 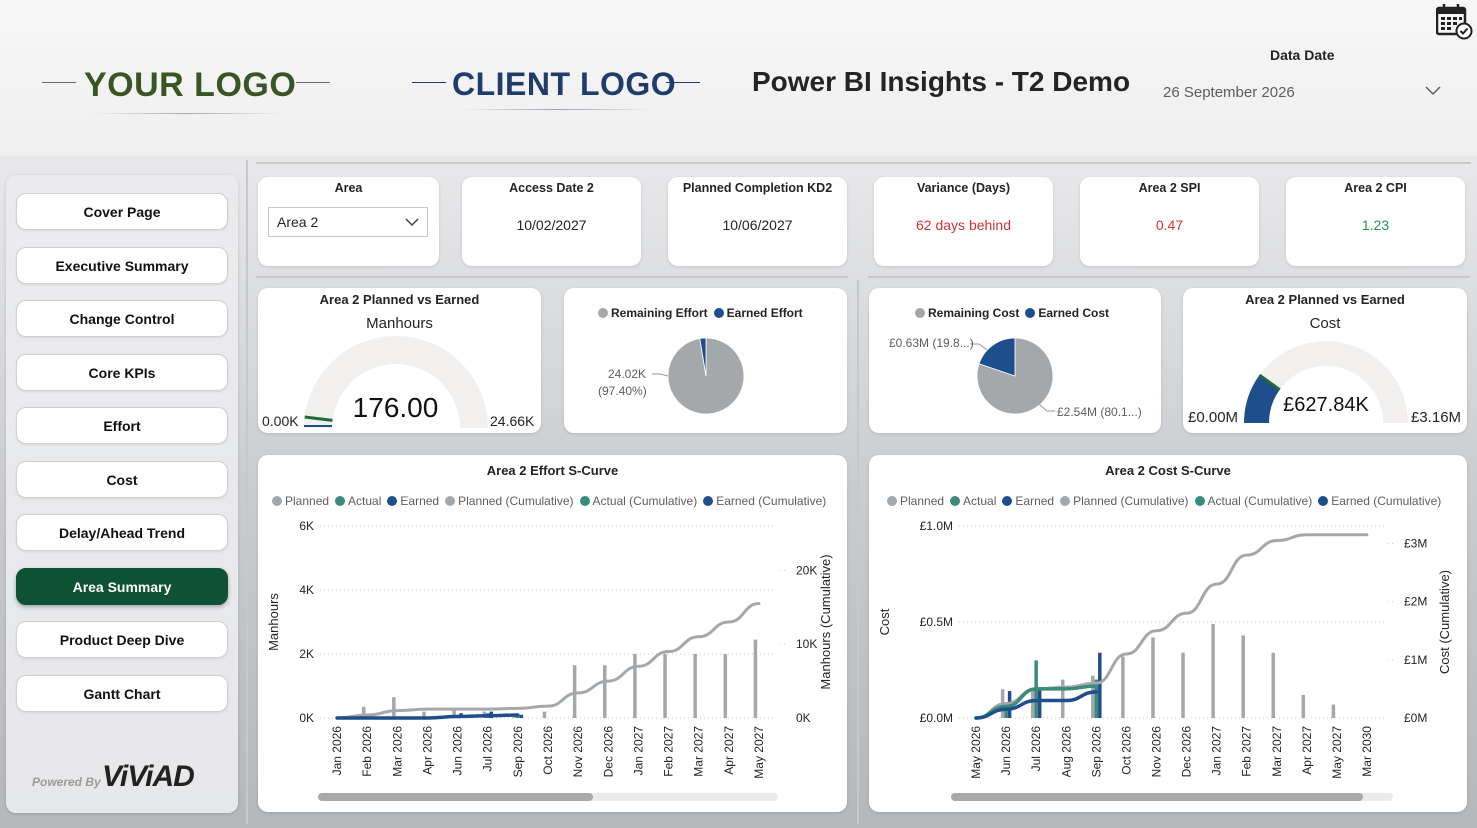 What do you see at coordinates (1169, 225) in the screenshot?
I see `spi-value: 0.47` at bounding box center [1169, 225].